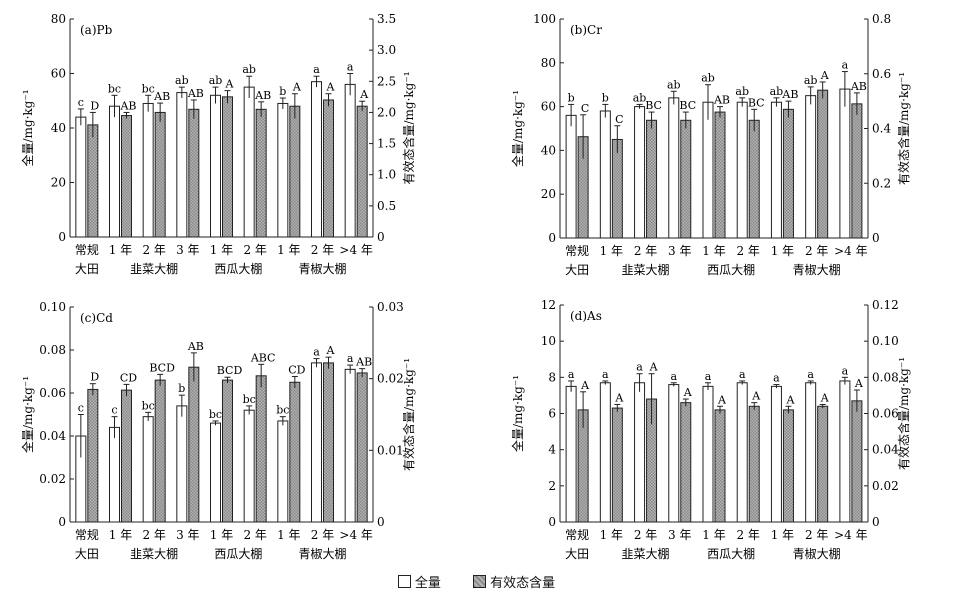 The width and height of the screenshot is (953, 598). Describe the element at coordinates (885, 450) in the screenshot. I see `right-tick-label: 0.04` at that location.